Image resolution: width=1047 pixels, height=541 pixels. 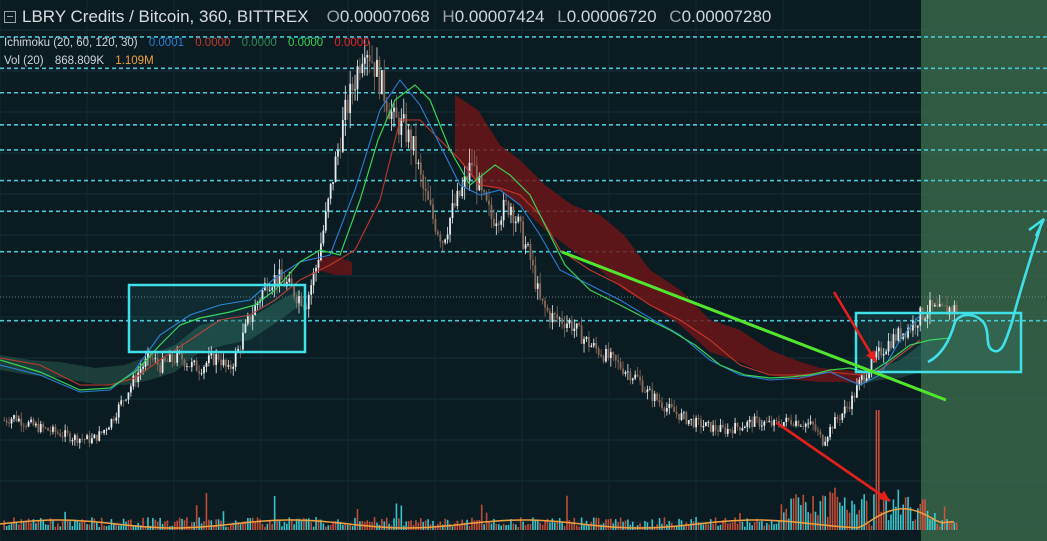 I want to click on volume-legend: Vol (20) 868.809K 1.109M, so click(x=387, y=61).